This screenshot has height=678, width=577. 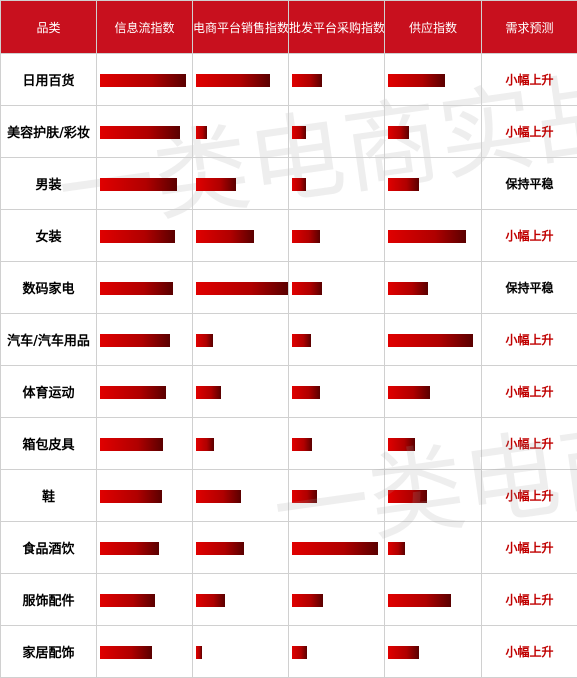 I want to click on table-row: 美容护肤/彩妆小幅上升, so click(x=289, y=132).